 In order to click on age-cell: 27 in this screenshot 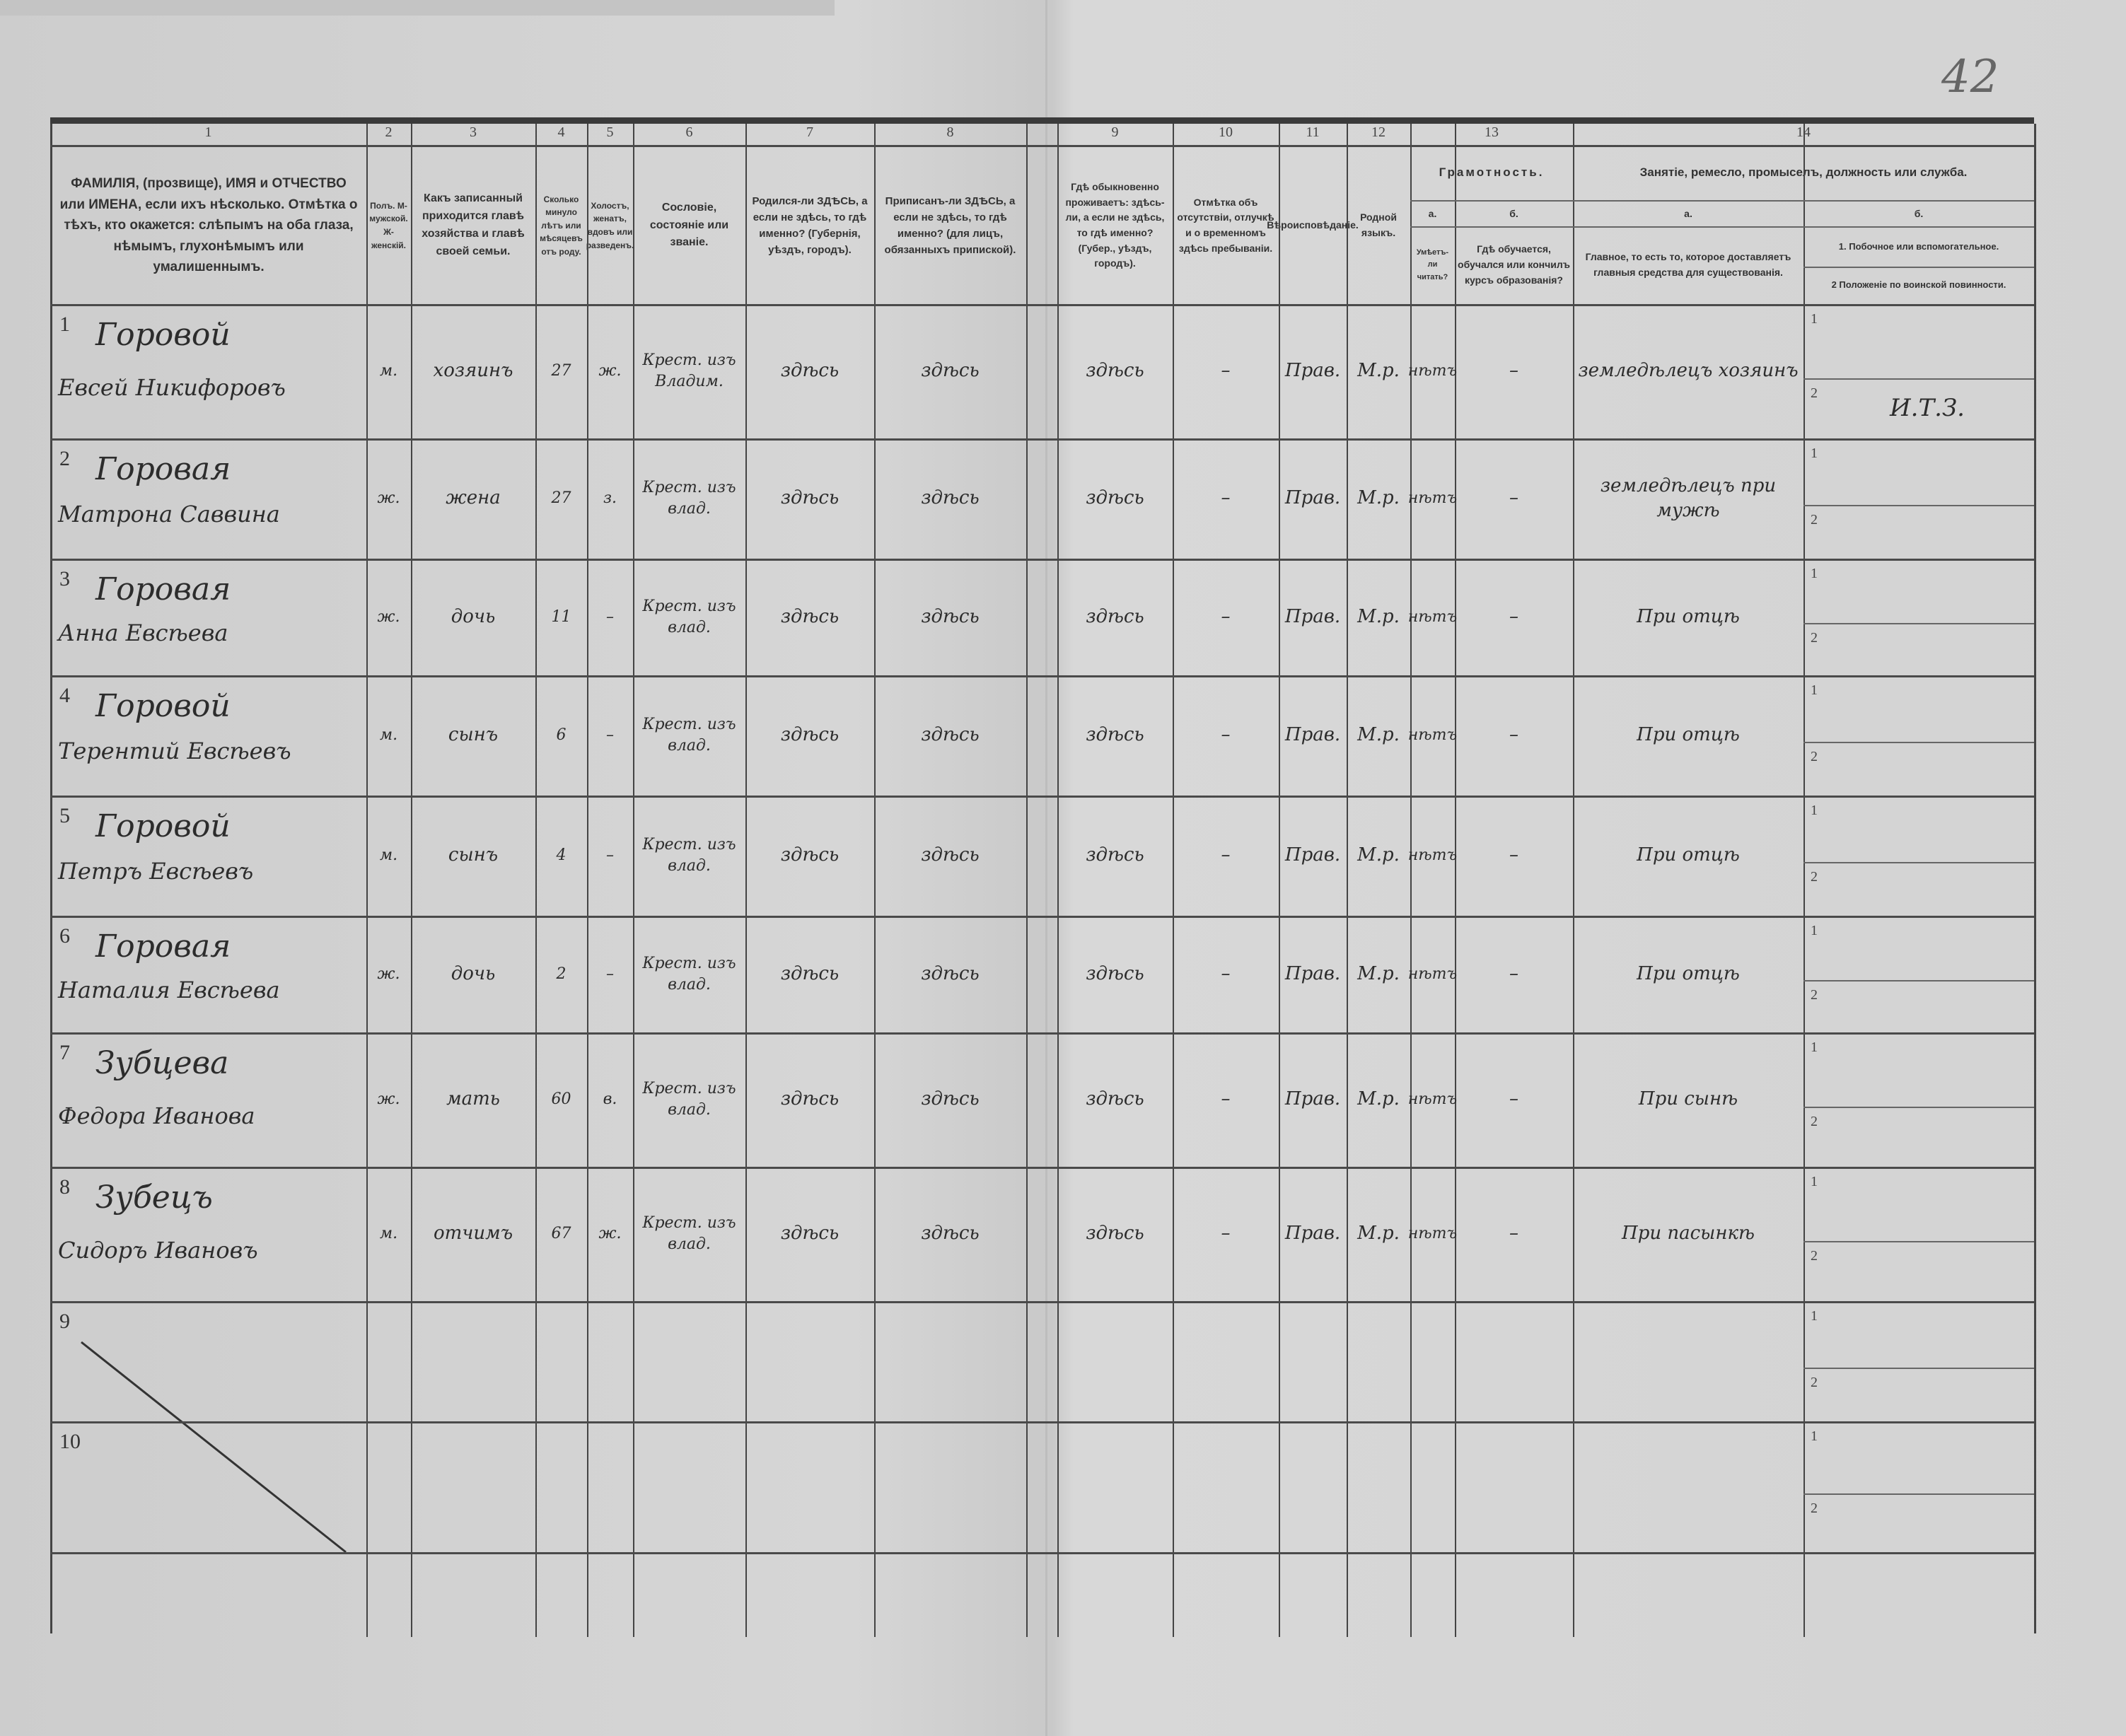, I will do `click(561, 498)`.